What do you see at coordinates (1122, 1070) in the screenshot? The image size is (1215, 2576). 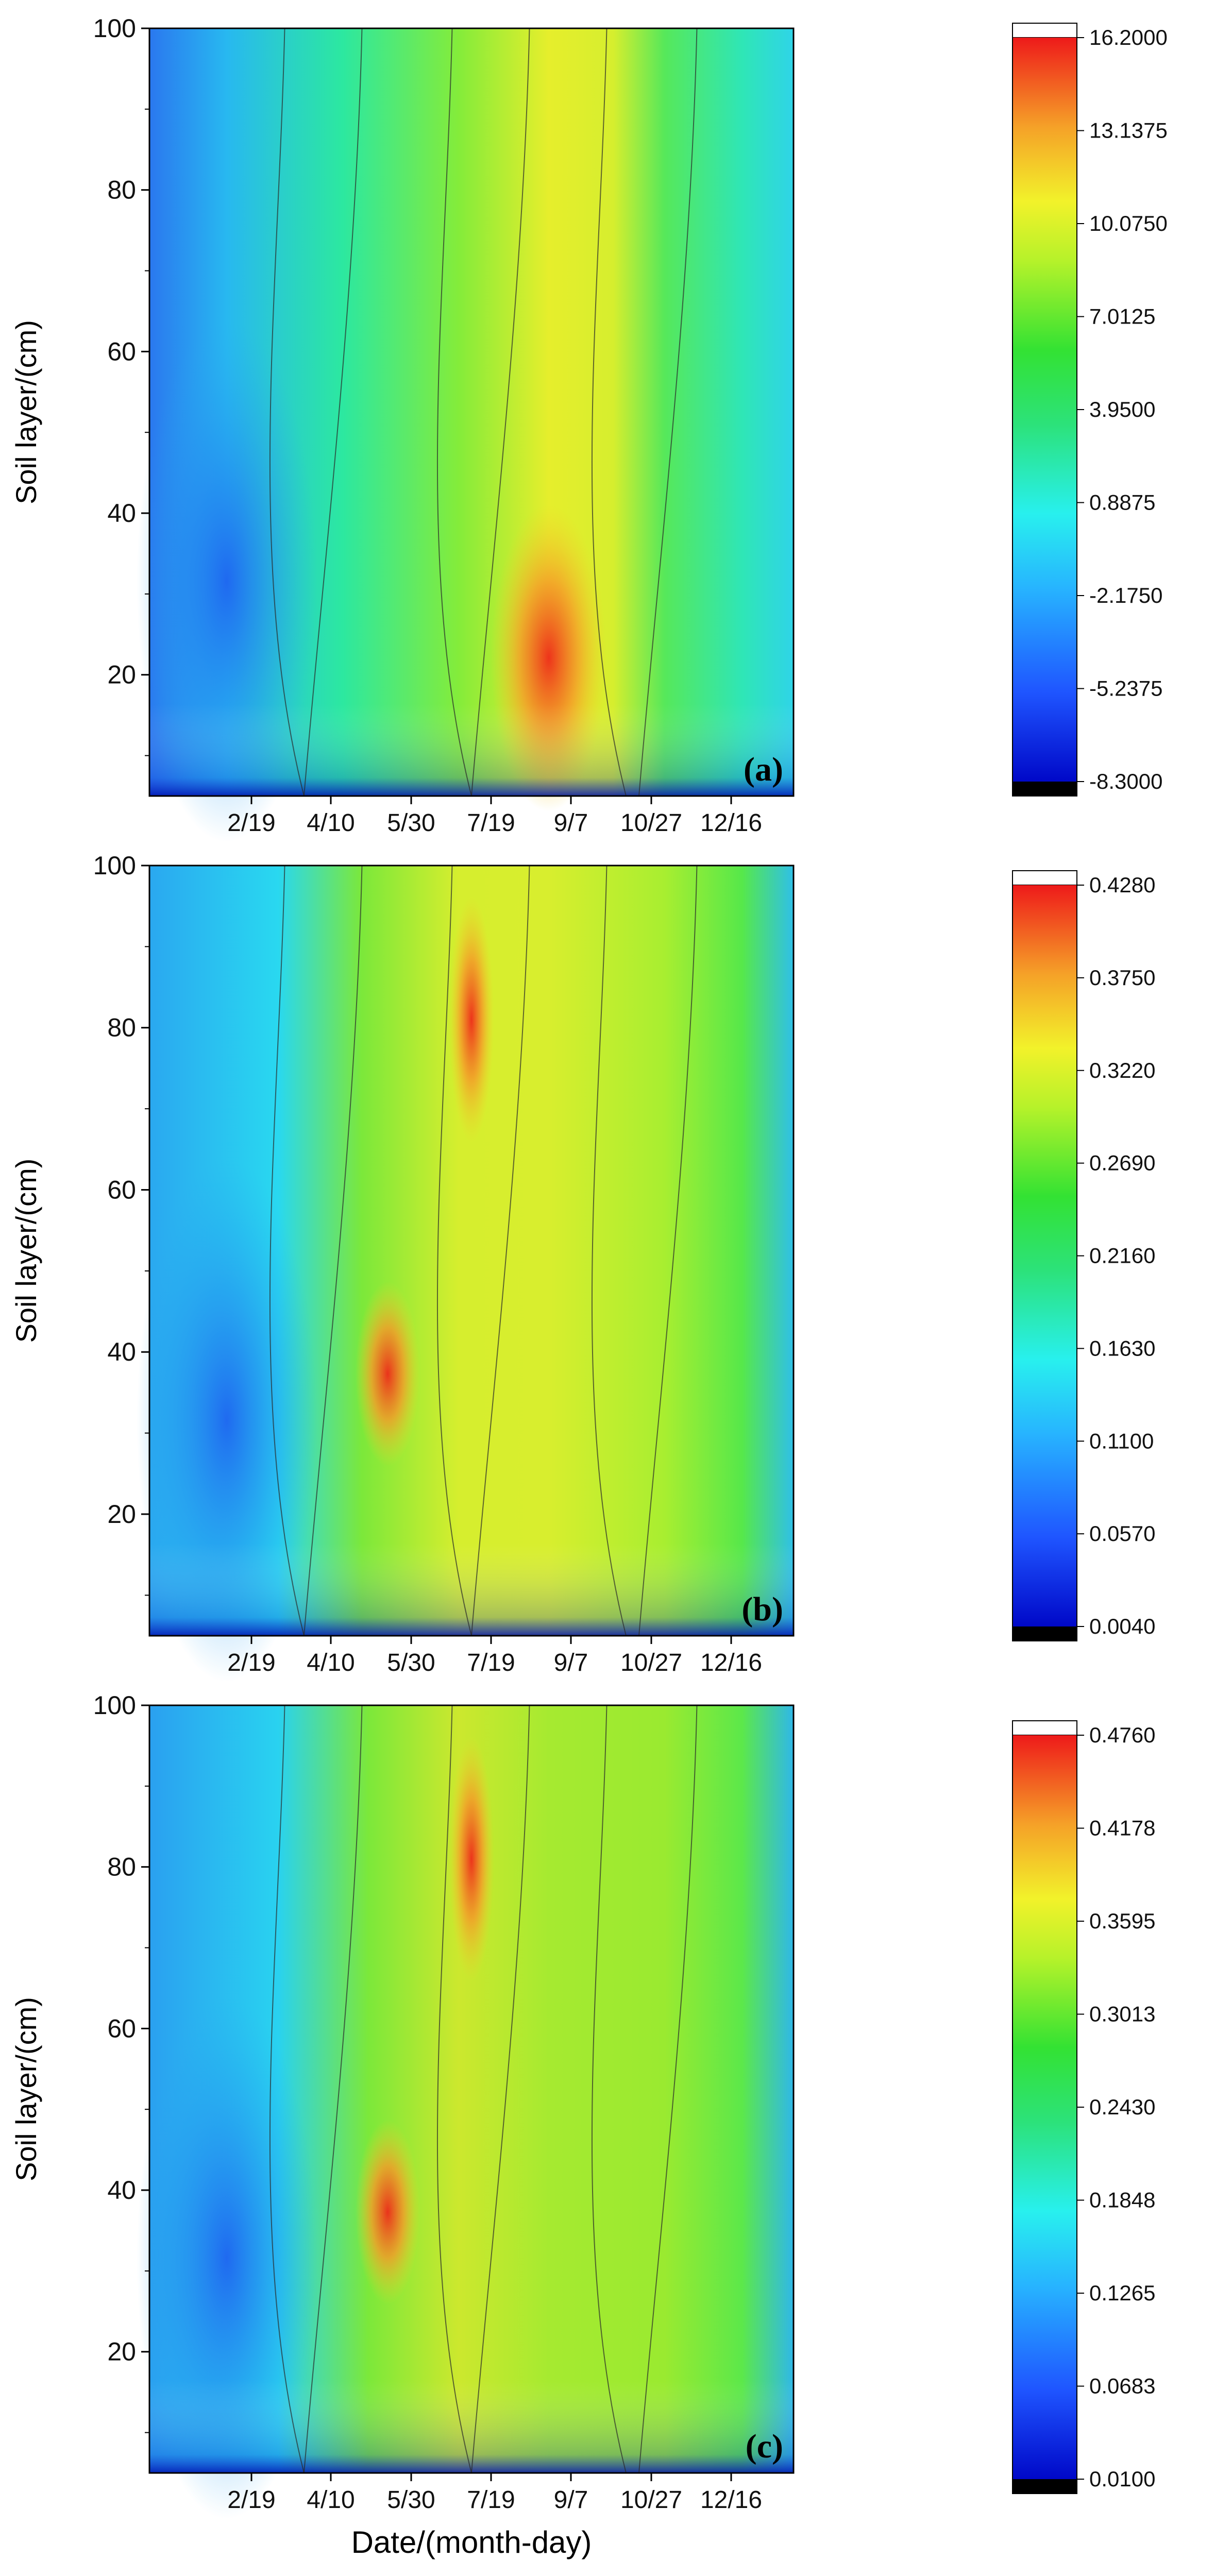 I see `colorbar-tick-label: 0.3220` at bounding box center [1122, 1070].